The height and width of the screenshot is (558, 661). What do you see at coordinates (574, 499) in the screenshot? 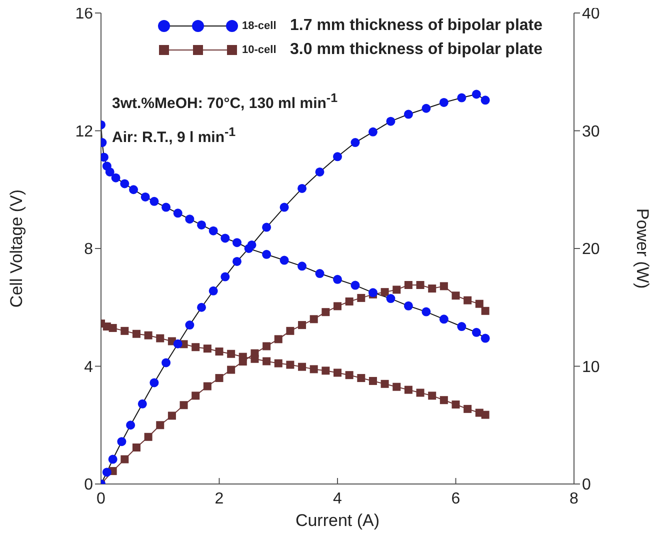
I see `x-tick-label: 8` at bounding box center [574, 499].